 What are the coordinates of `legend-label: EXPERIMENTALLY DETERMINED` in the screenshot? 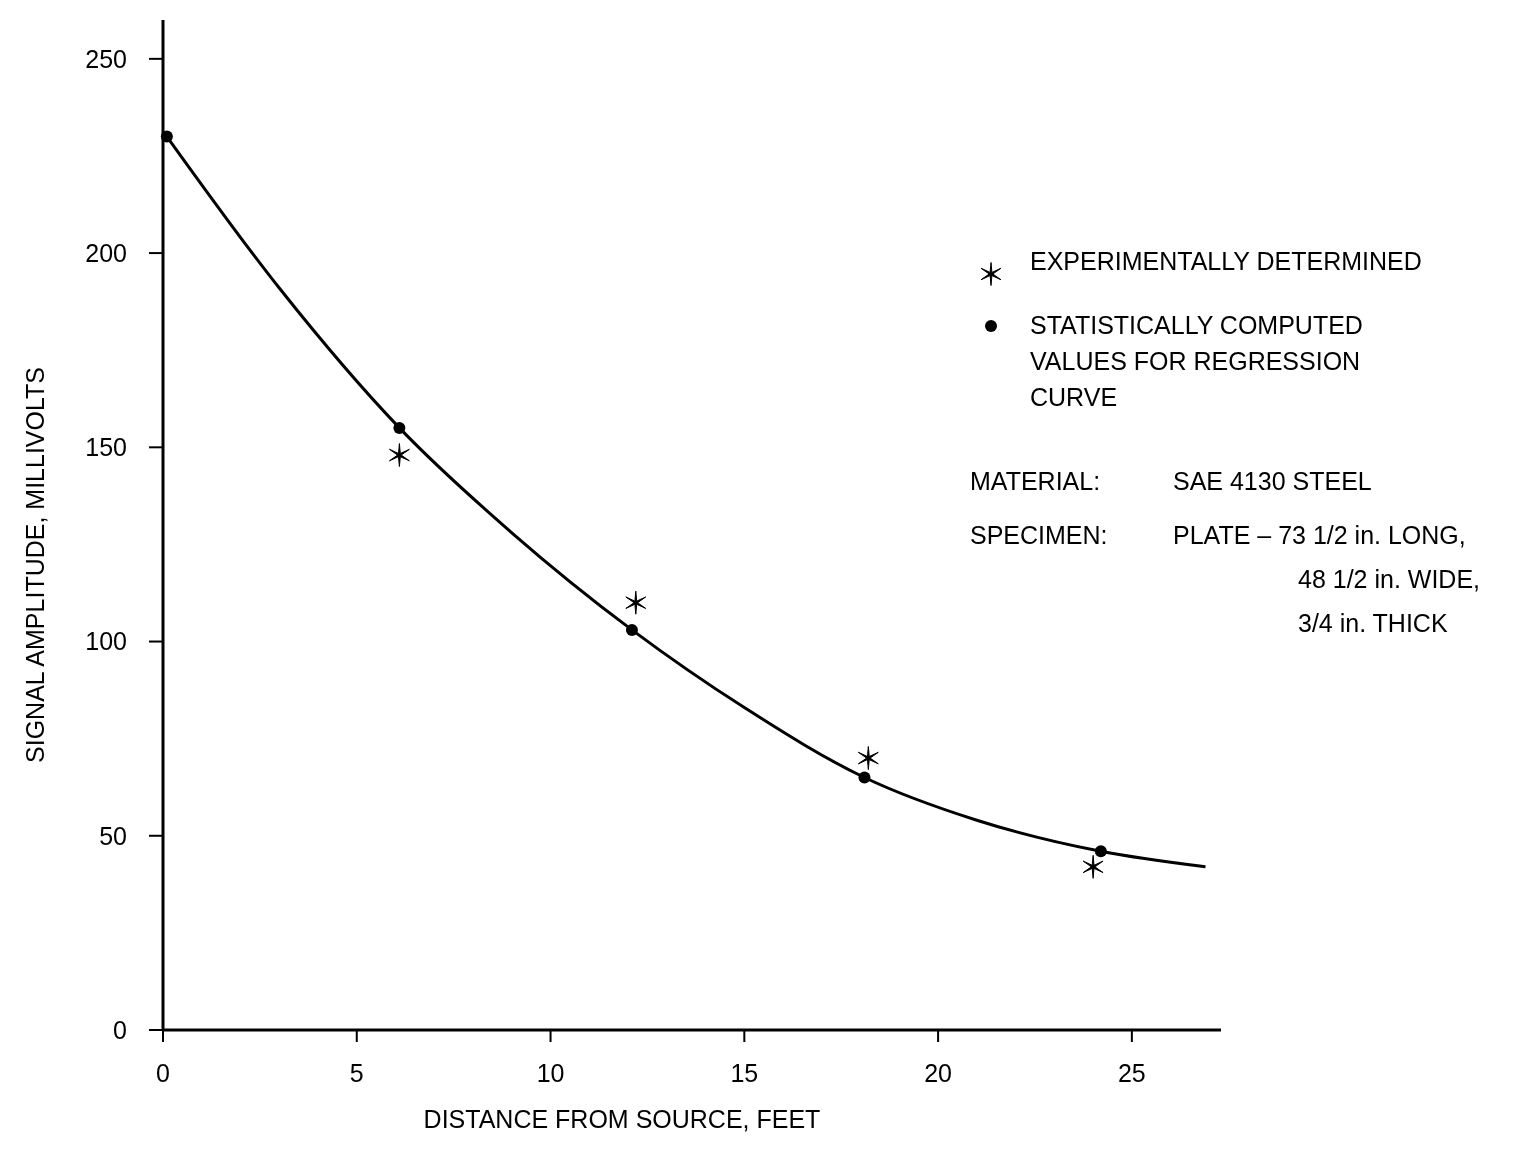 It's located at (1226, 261).